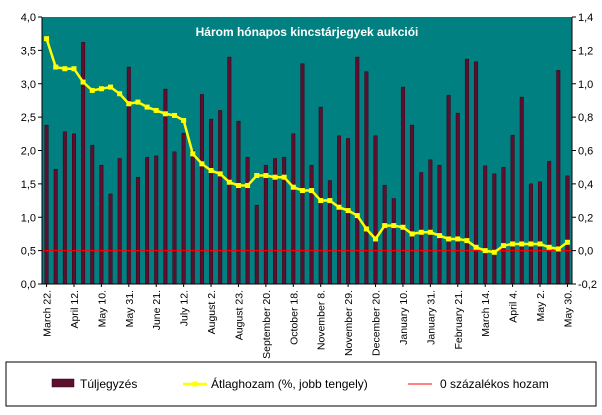 The width and height of the screenshot is (602, 415). Describe the element at coordinates (28, 85) in the screenshot. I see `left-tick-label: 3,0` at that location.